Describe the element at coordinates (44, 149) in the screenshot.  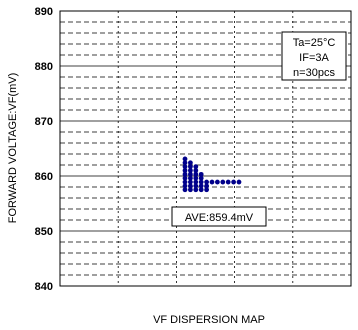
I see `y-axis-ticks: 840 850 860 870 880 890` at that location.